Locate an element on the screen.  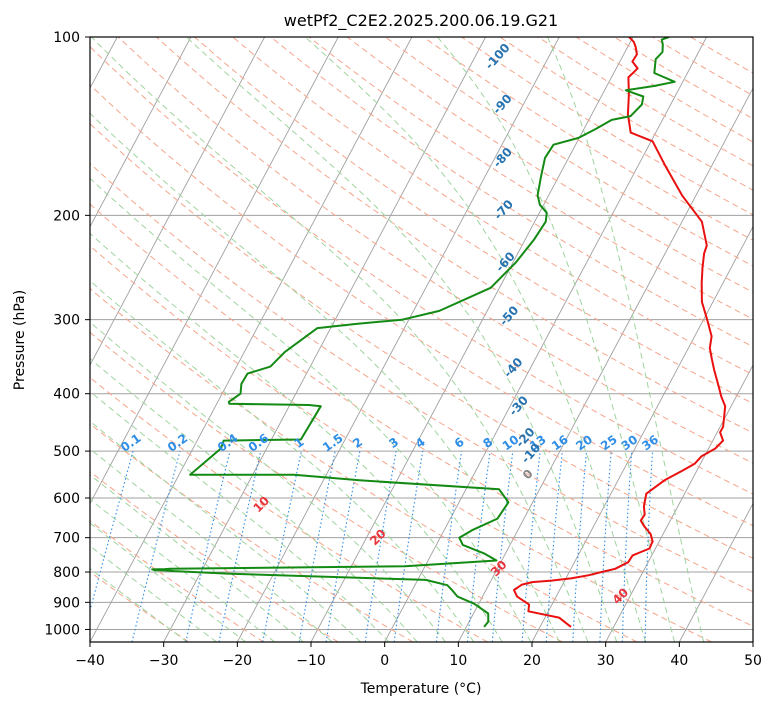
x-tick-label: 50 is located at coordinates (753, 661).